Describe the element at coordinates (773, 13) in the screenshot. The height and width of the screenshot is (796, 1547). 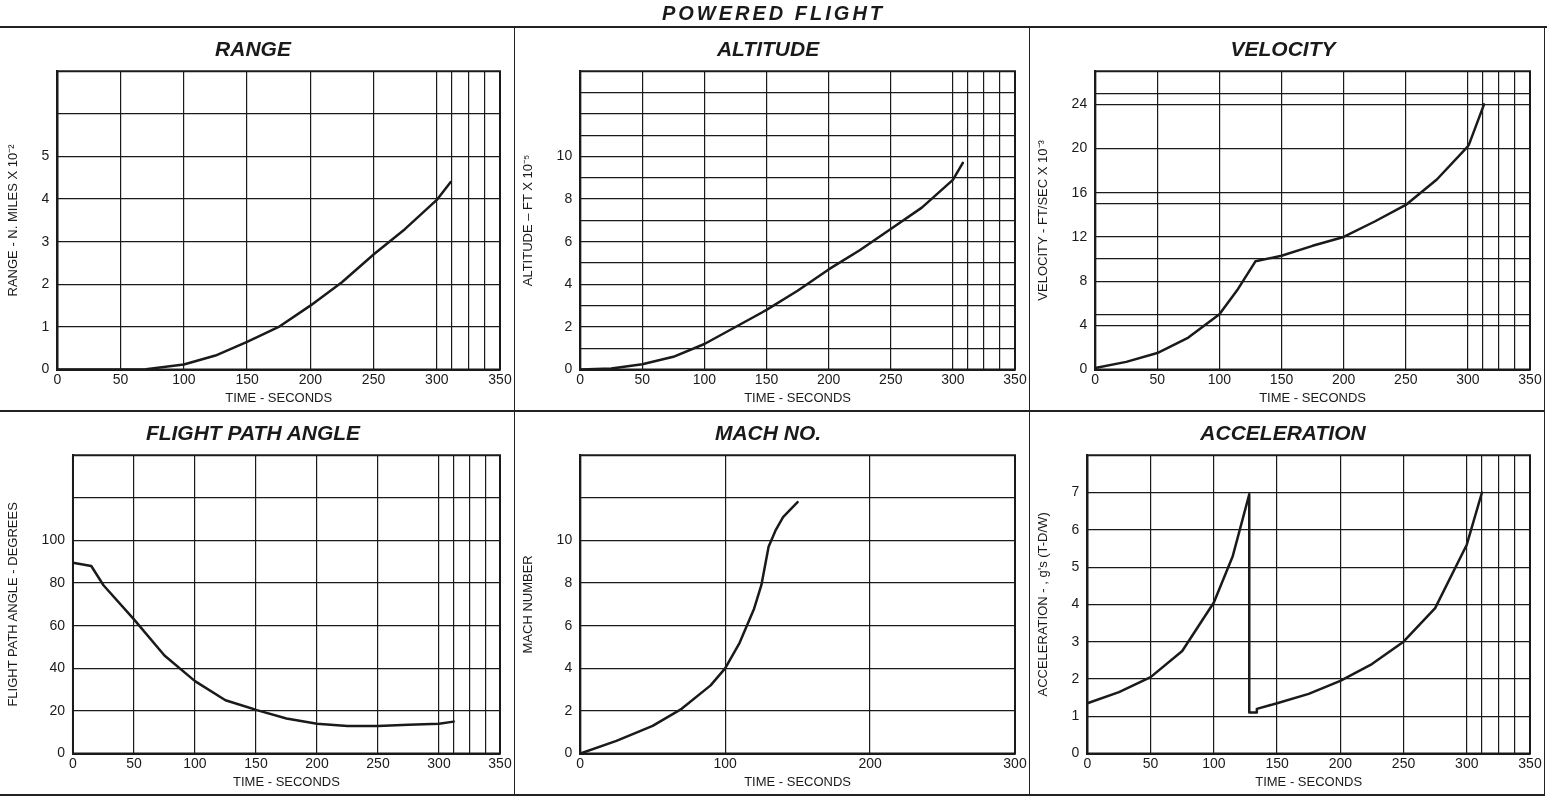
I see `text: POWERED FLIGHT` at that location.